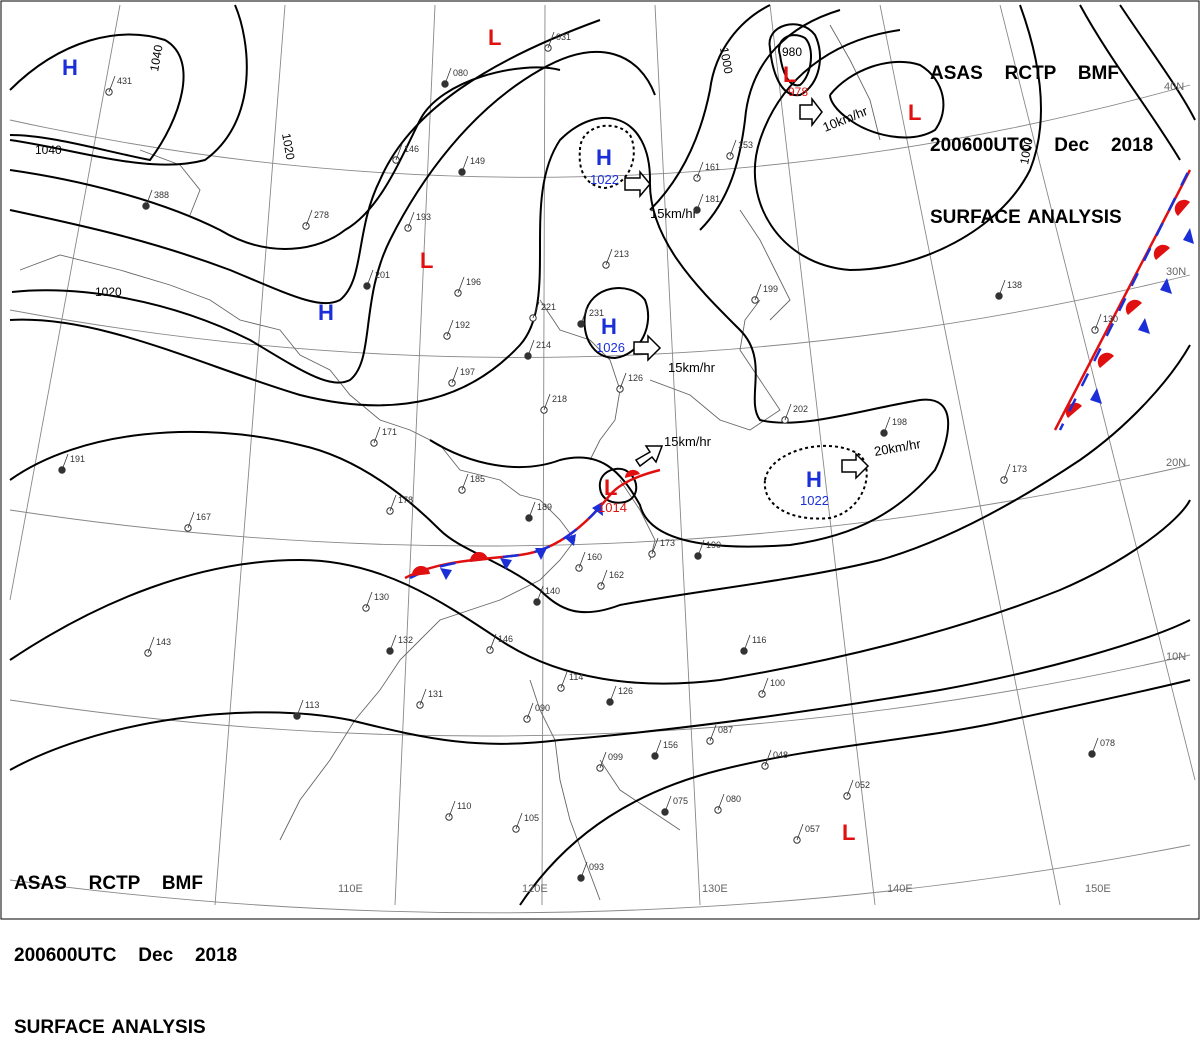 Image resolution: width=1200 pixels, height=1064 pixels. I want to click on dotted-isobars, so click(723, 322).